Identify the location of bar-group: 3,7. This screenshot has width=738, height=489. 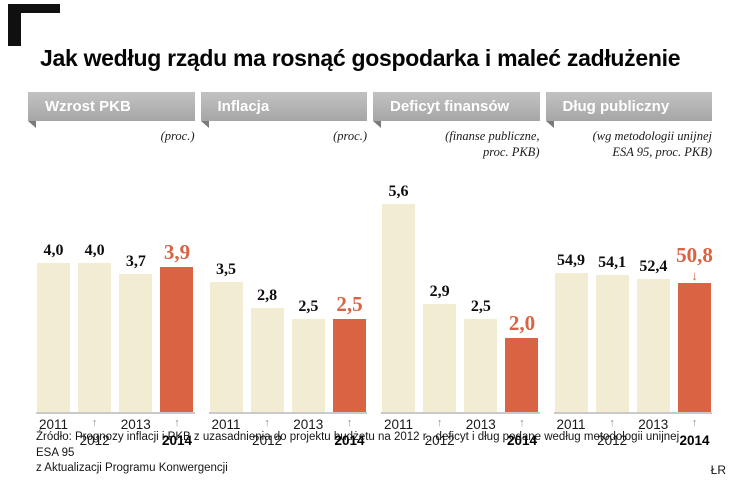
(136, 332).